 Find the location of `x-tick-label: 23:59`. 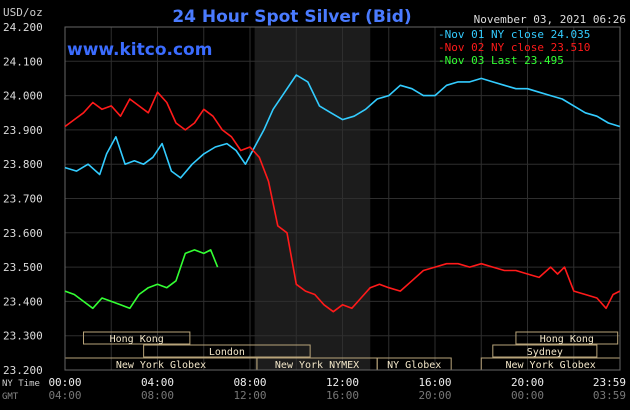

x-tick-label: 23:59 is located at coordinates (609, 382).